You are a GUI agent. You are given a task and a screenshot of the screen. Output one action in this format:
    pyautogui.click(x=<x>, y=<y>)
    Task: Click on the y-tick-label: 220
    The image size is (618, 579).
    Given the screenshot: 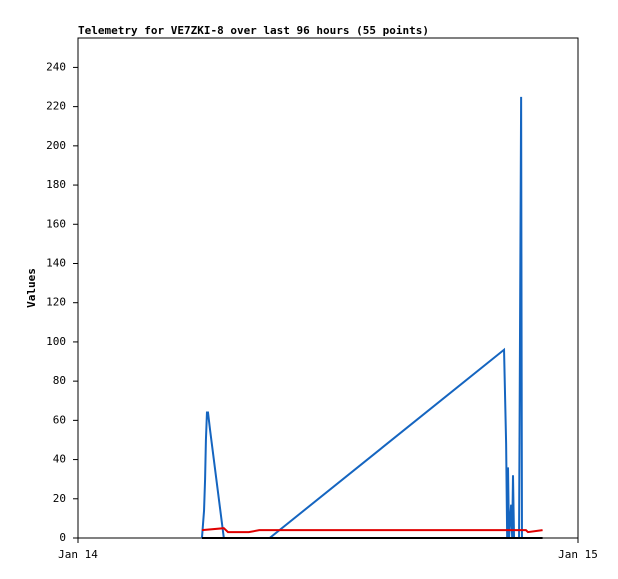 What is the action you would take?
    pyautogui.click(x=56, y=106)
    